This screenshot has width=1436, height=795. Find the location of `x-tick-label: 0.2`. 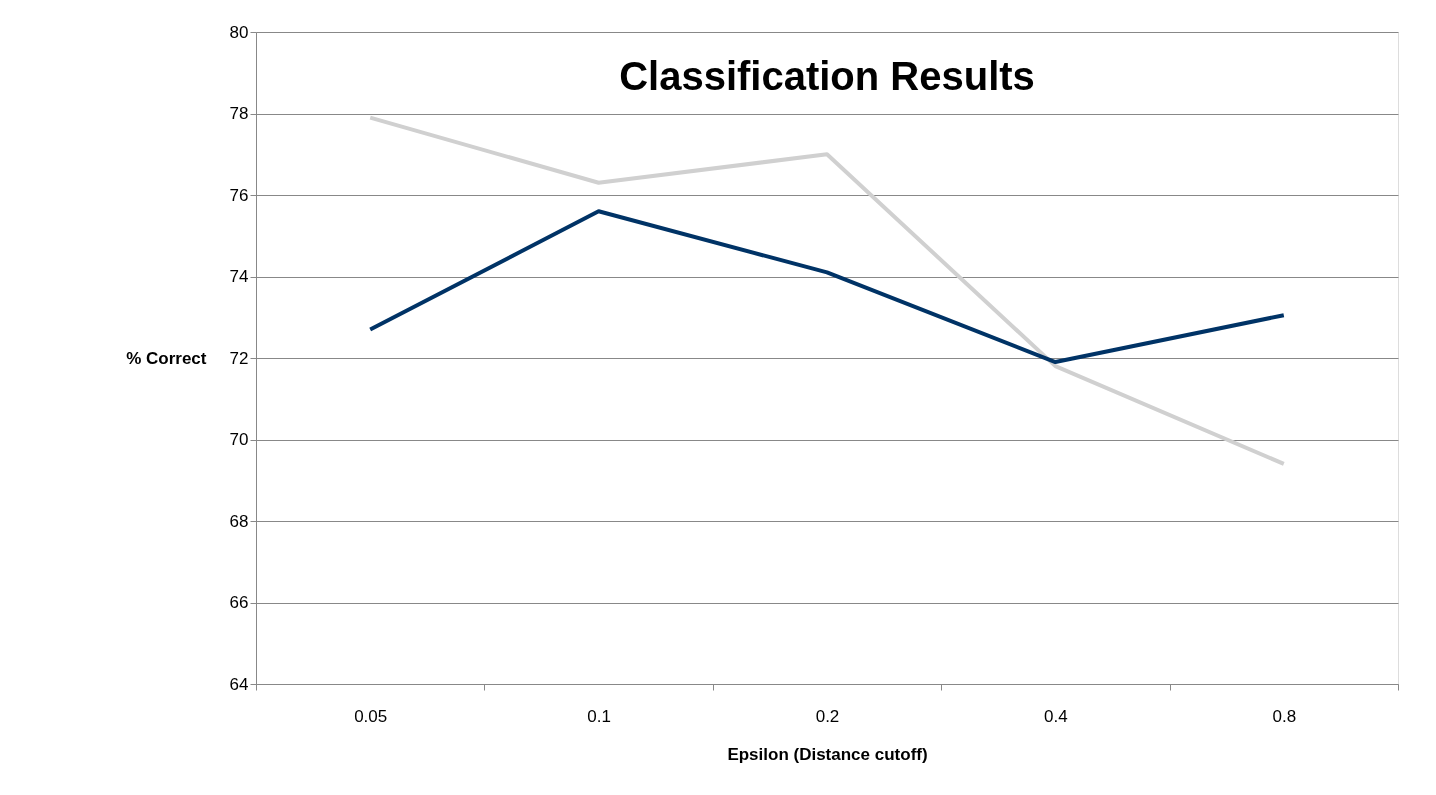

x-tick-label: 0.2 is located at coordinates (827, 716).